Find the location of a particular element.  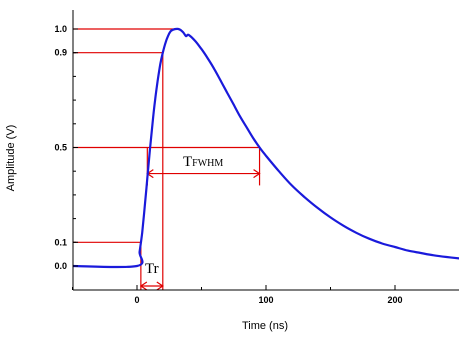

y-tick-label: 0.5 is located at coordinates (60, 148).